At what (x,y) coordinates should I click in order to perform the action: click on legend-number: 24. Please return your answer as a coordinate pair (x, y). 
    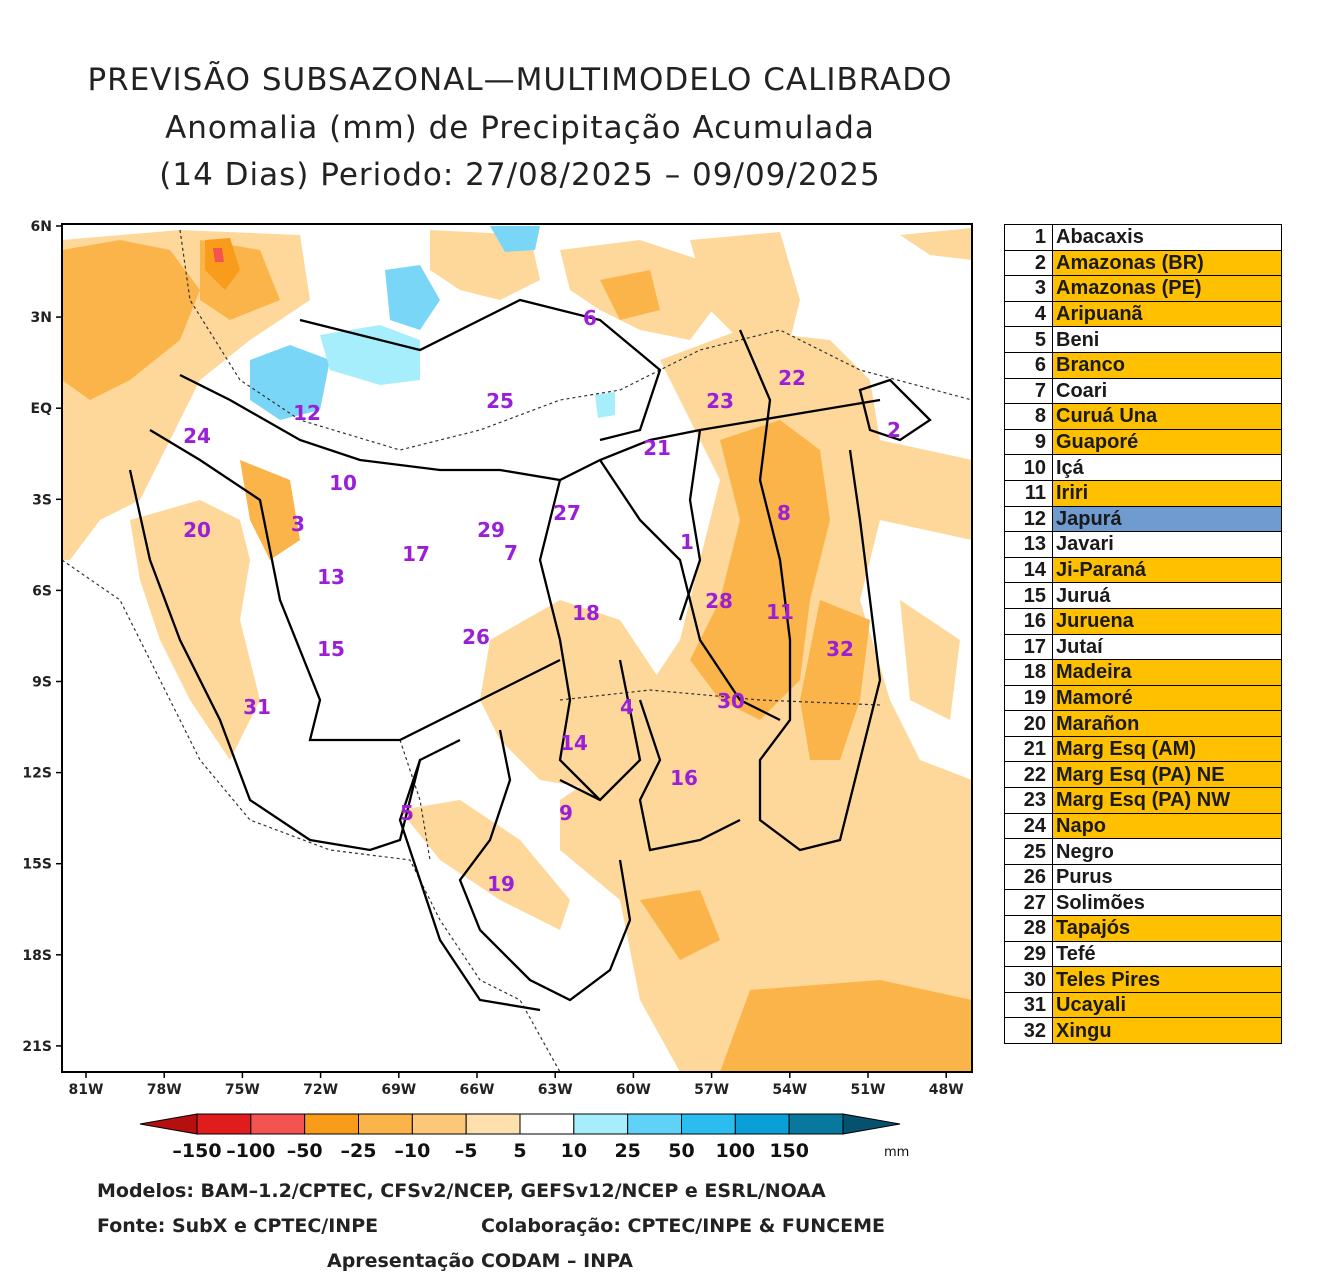
    Looking at the image, I should click on (1028, 826).